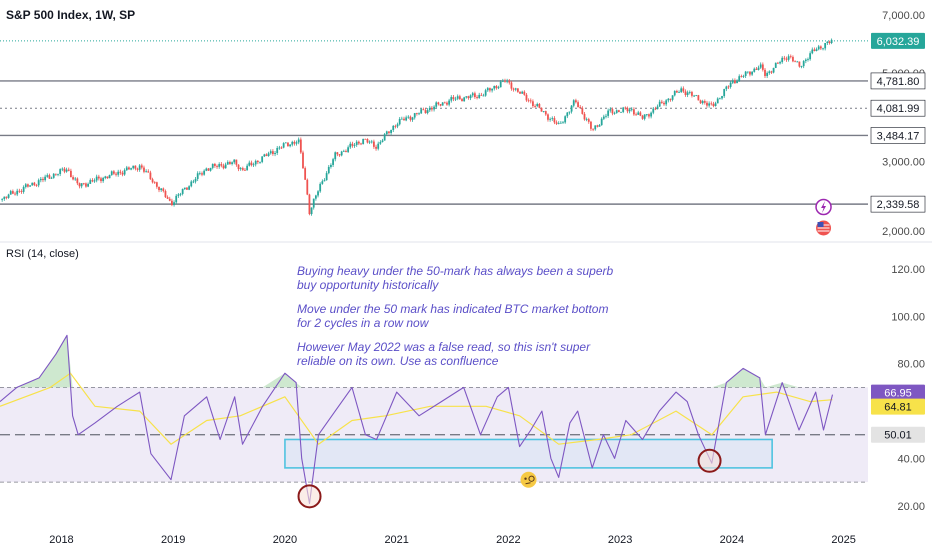 The image size is (932, 555). I want to click on rsi-axis-tick-label: 20.00, so click(911, 507).